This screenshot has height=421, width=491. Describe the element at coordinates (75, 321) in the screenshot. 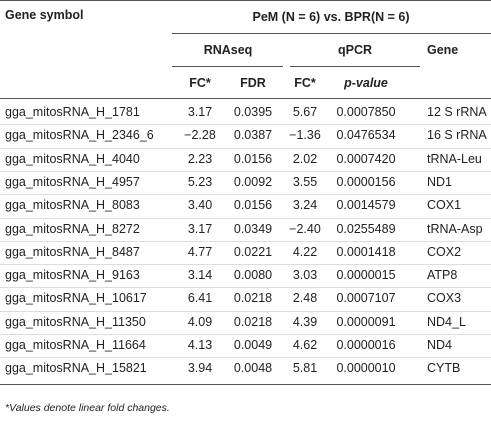

I see `table-cell: gga_mitosRNA_H_11350` at that location.